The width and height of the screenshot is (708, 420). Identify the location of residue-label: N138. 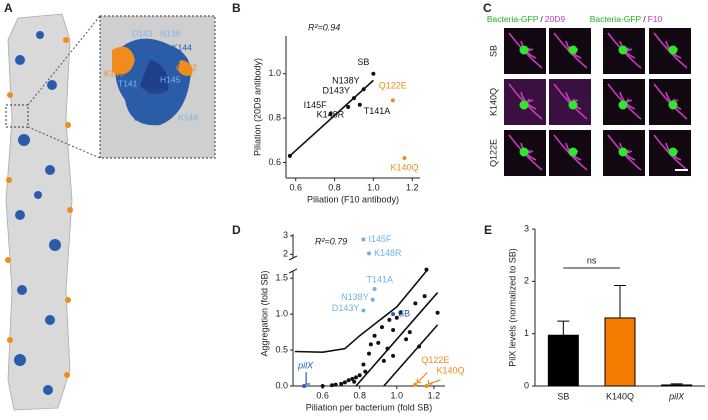
(170, 33).